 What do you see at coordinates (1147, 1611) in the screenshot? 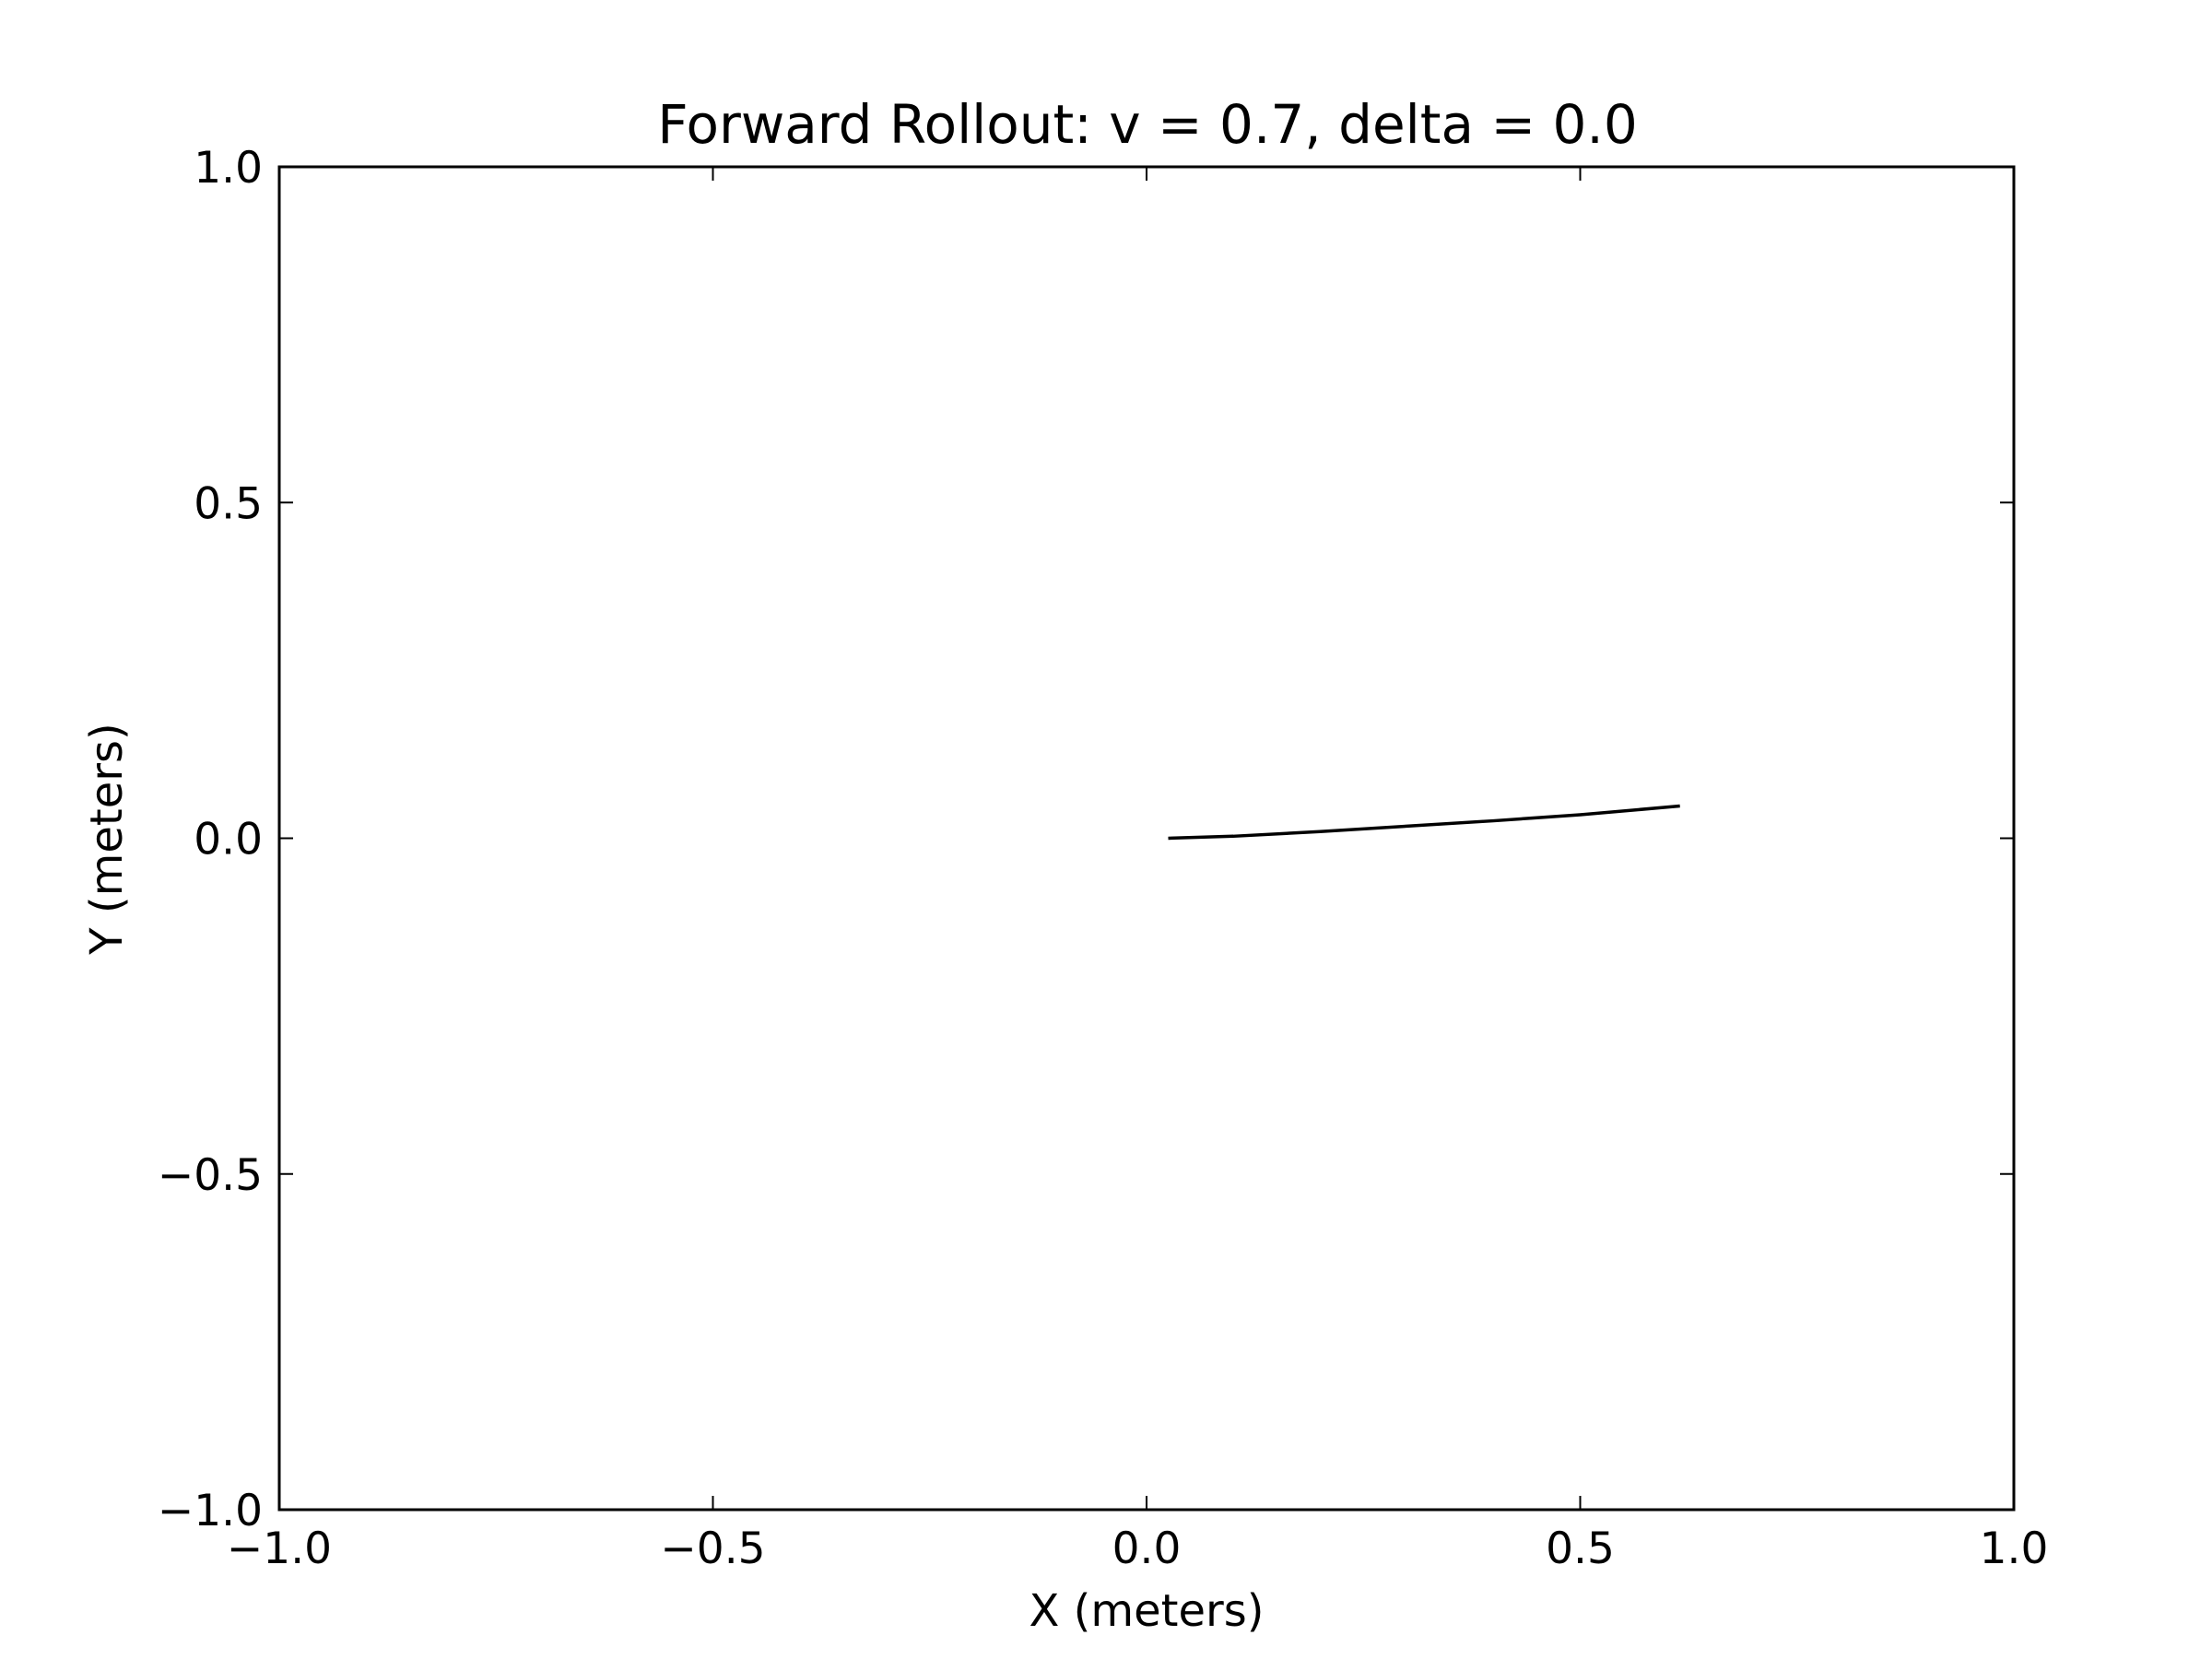
I see `x-axis-label: X (meters)` at bounding box center [1147, 1611].